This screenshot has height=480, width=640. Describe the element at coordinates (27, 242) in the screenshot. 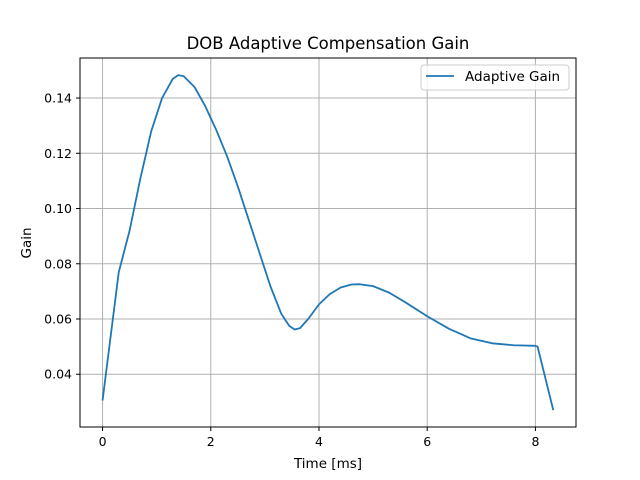

I see `y-axis-title: Gain` at that location.